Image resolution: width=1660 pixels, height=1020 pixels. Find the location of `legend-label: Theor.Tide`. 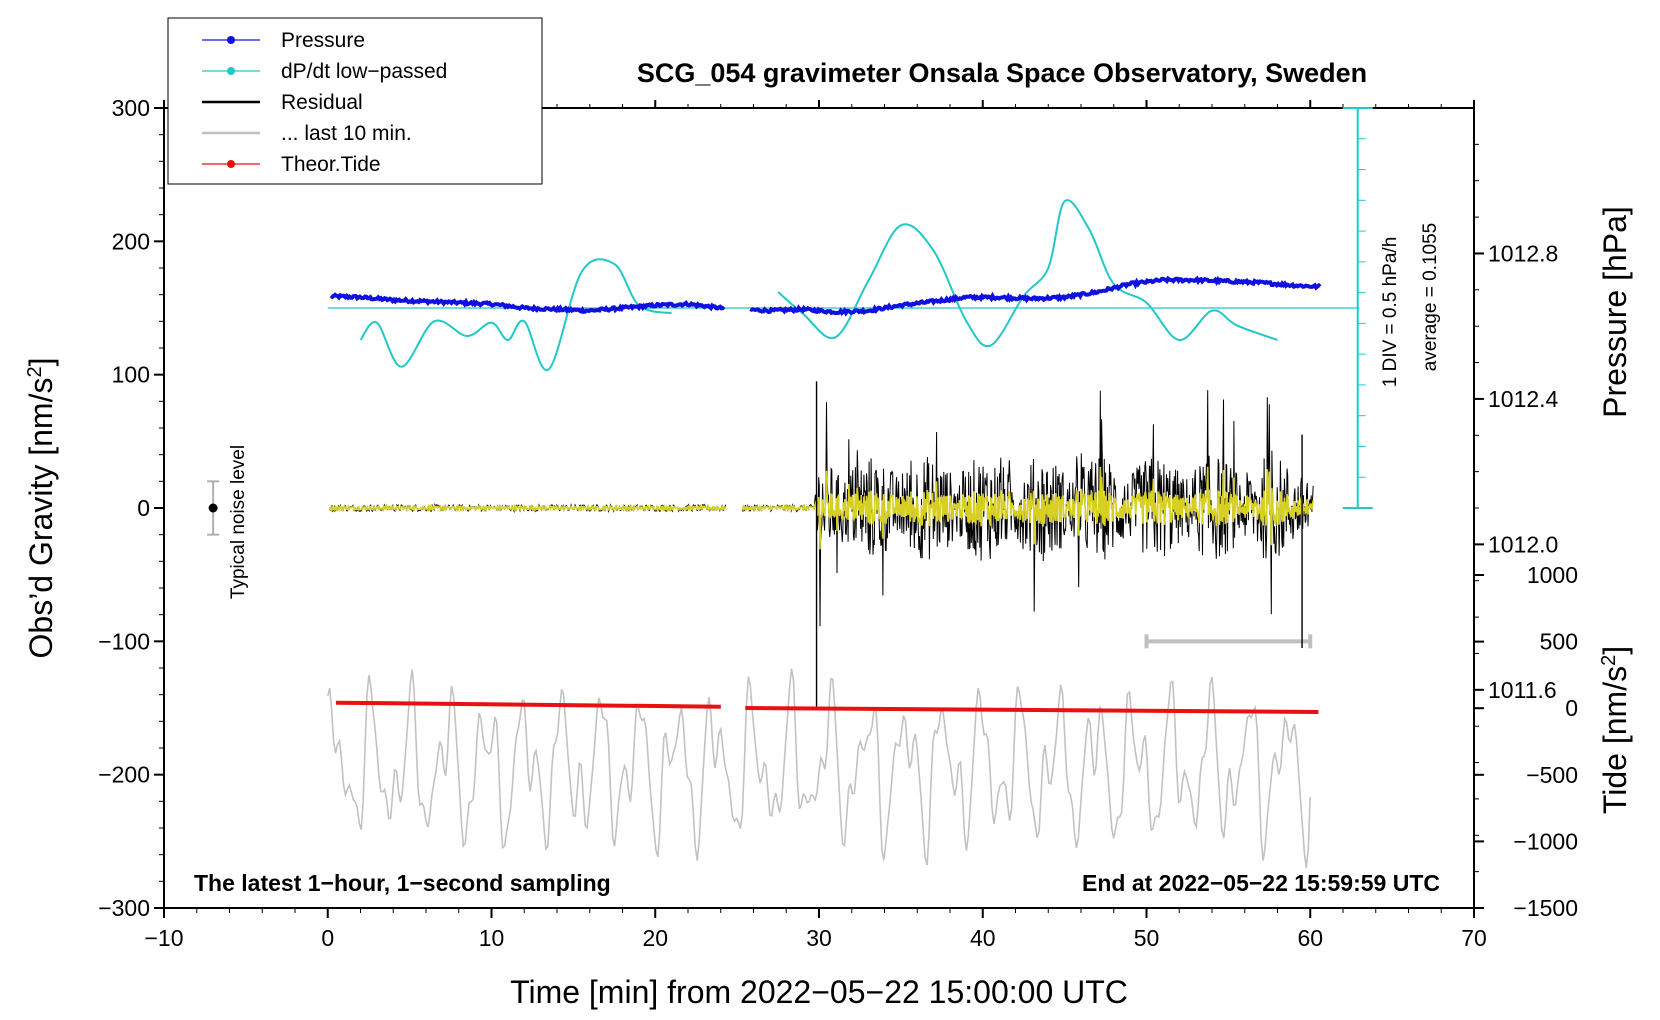

legend-label: Theor.Tide is located at coordinates (331, 164).